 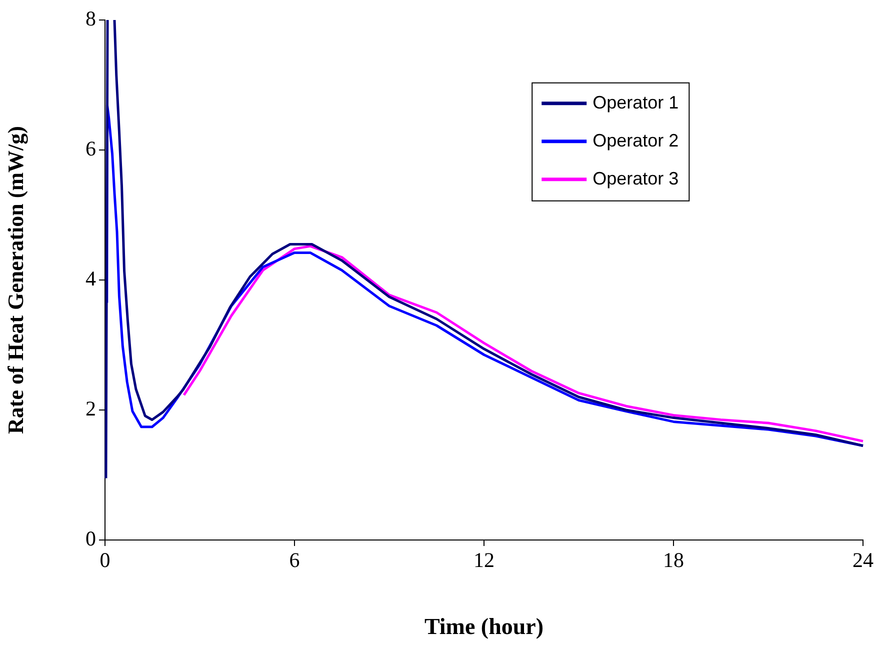 I want to click on y-tick-label: 0, so click(x=91, y=538).